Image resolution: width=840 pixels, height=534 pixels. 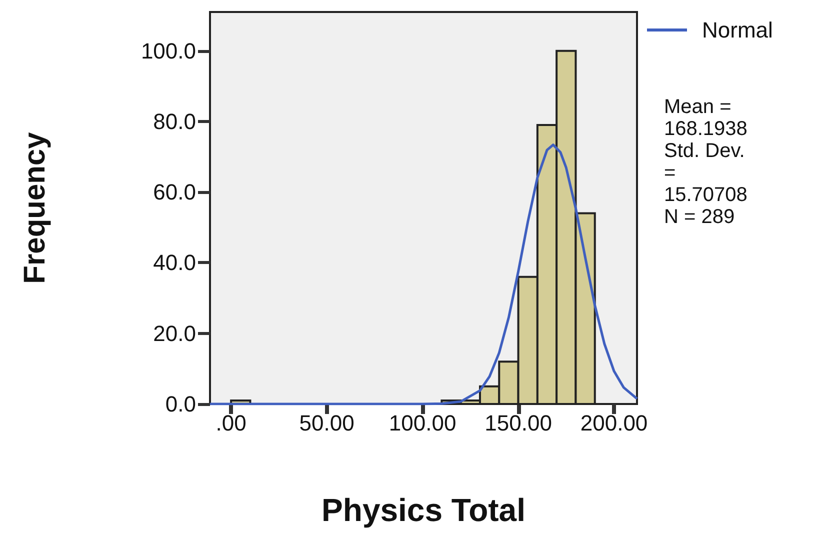 I want to click on y-axis-title: Frequency, so click(x=35, y=208).